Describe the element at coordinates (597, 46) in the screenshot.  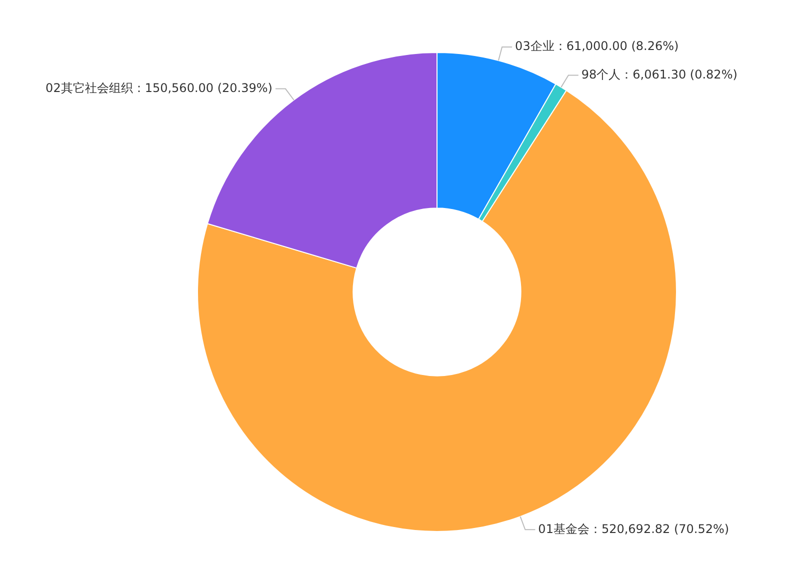
I see `slice-label: 03企业：61,000.00 (8.26%)` at that location.